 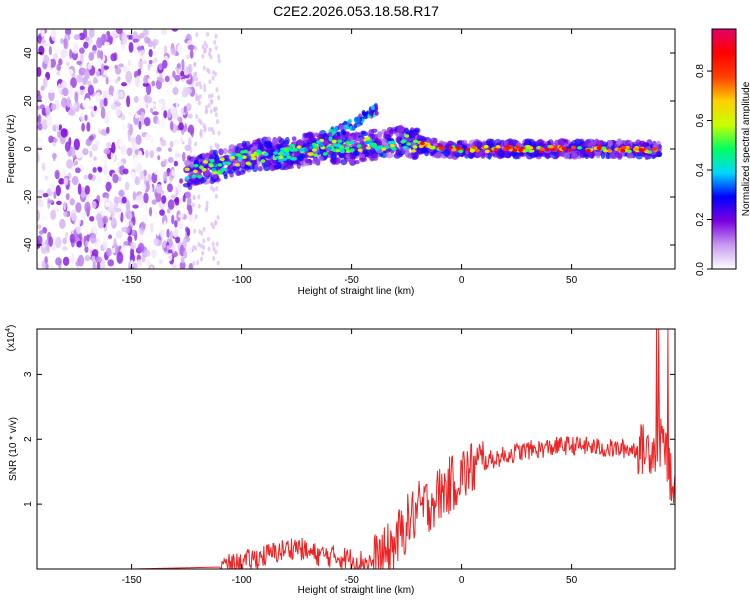 I want to click on heatmap-x-tick-label: -100, so click(x=242, y=280).